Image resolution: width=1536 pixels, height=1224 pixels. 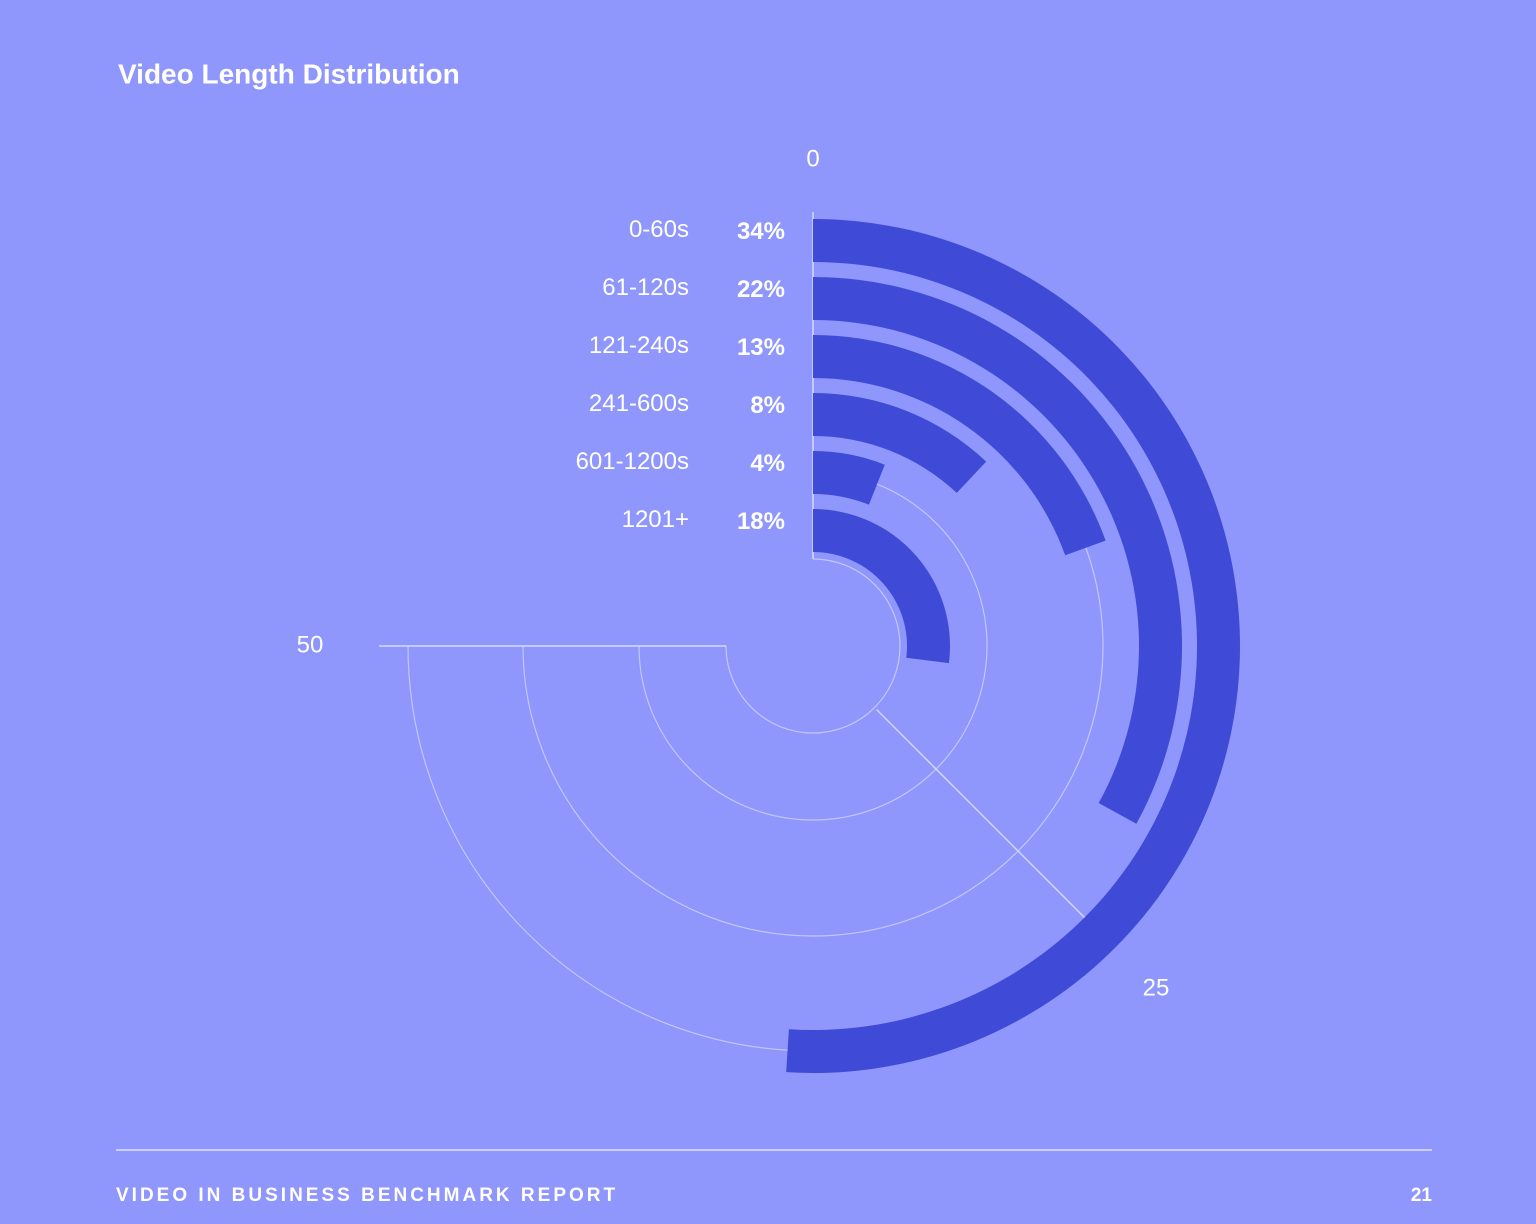 I want to click on category-label: 121-240s, so click(x=639, y=345).